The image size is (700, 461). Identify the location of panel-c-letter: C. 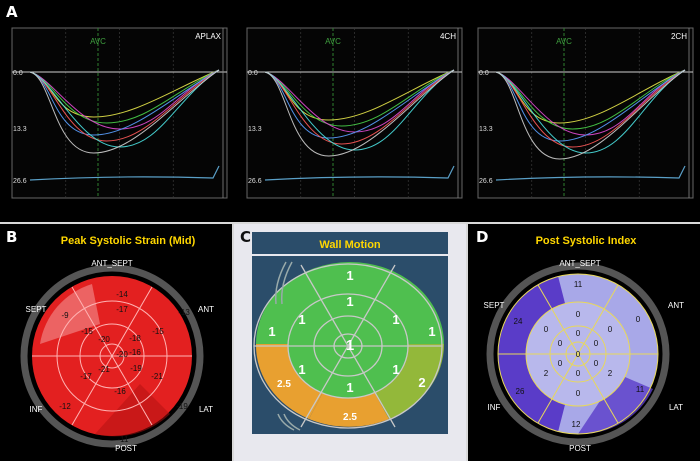
(246, 237).